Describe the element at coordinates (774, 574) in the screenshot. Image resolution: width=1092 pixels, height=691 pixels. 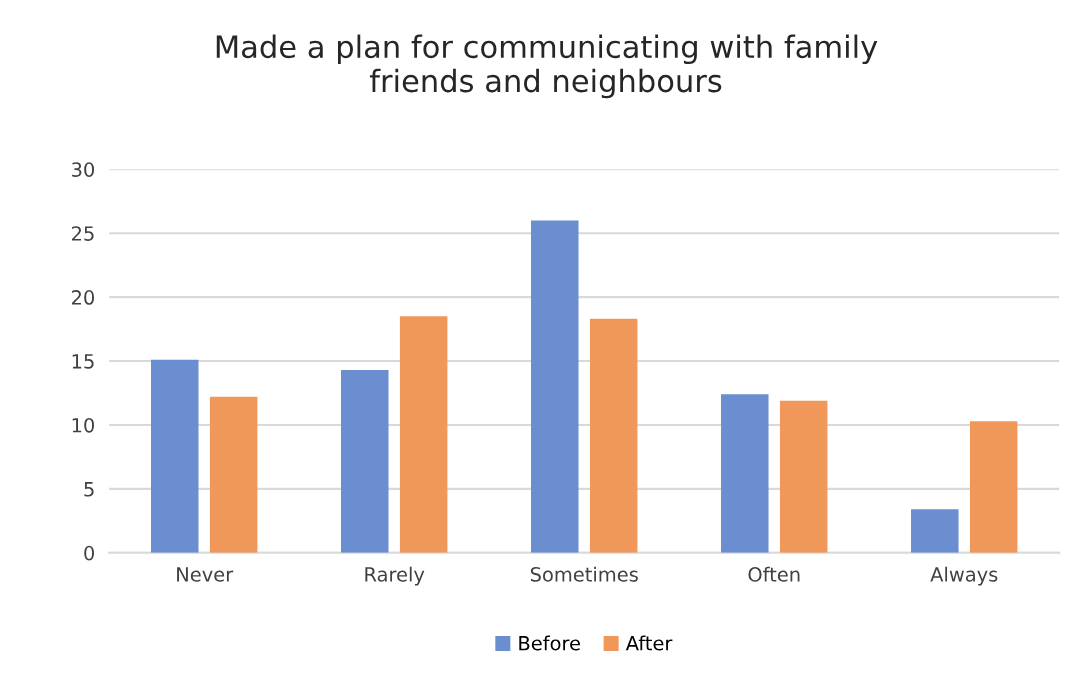
I see `x-tick-label: Often` at that location.